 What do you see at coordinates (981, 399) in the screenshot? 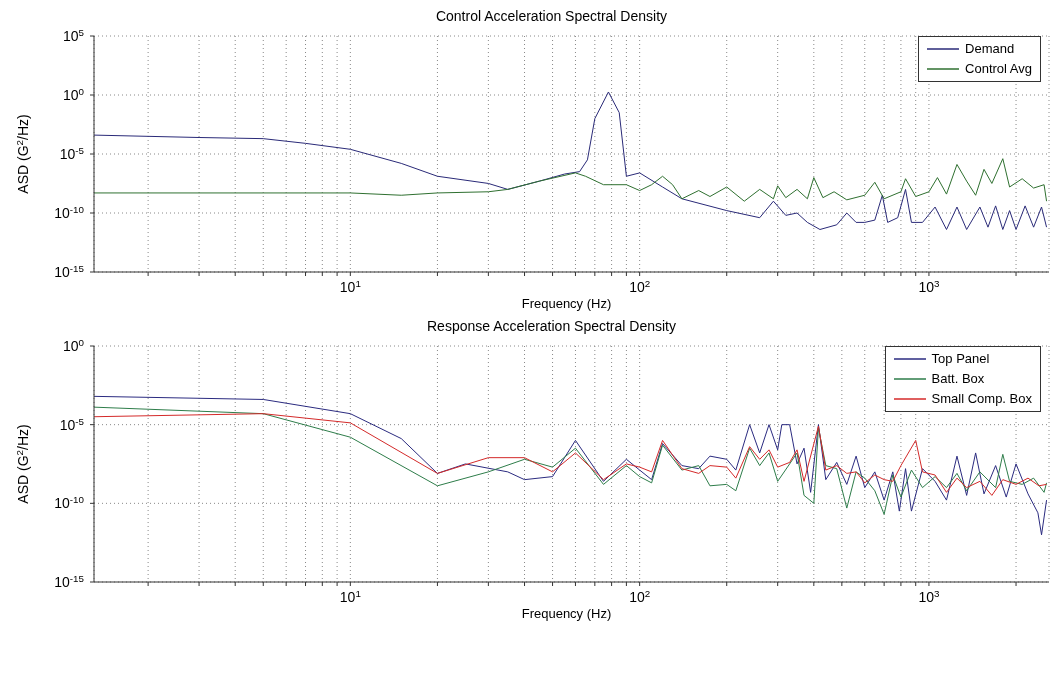
I see `legend-label: Small Comp. Box` at bounding box center [981, 399].